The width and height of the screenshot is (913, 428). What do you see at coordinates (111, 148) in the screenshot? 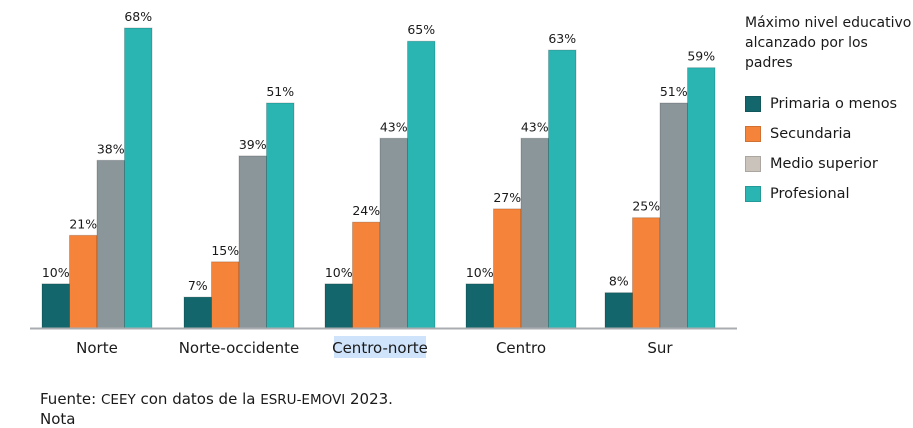
I see `value-label-norte-medio-superior: 38%` at bounding box center [111, 148].